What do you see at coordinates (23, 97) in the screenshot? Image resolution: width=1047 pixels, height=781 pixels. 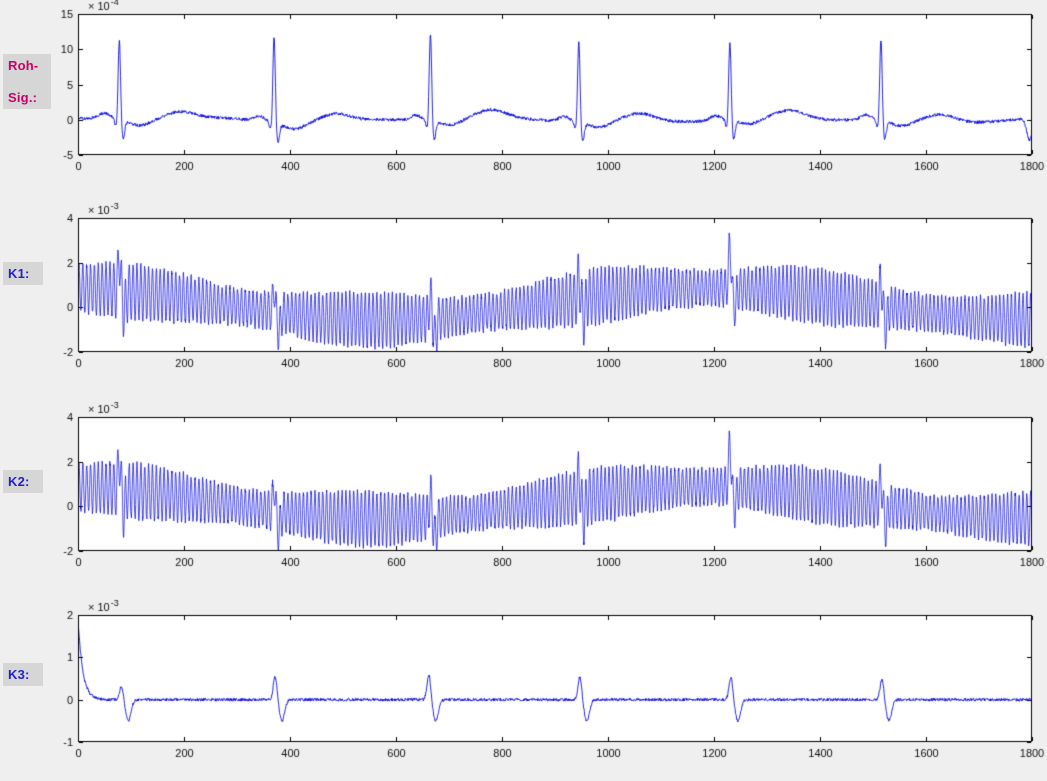 I see `signal-label-line: Sig.:` at bounding box center [23, 97].